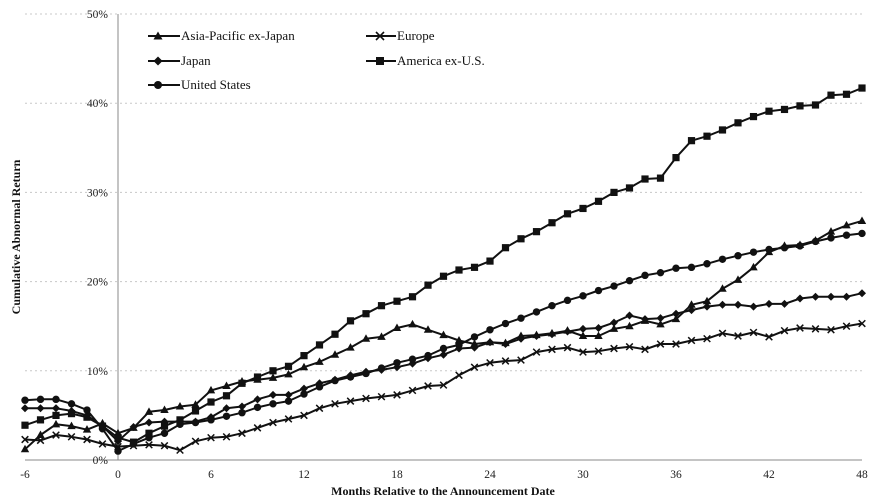 This screenshot has width=874, height=502. Describe the element at coordinates (158, 35) in the screenshot. I see `triangle-marker-icon` at that location.